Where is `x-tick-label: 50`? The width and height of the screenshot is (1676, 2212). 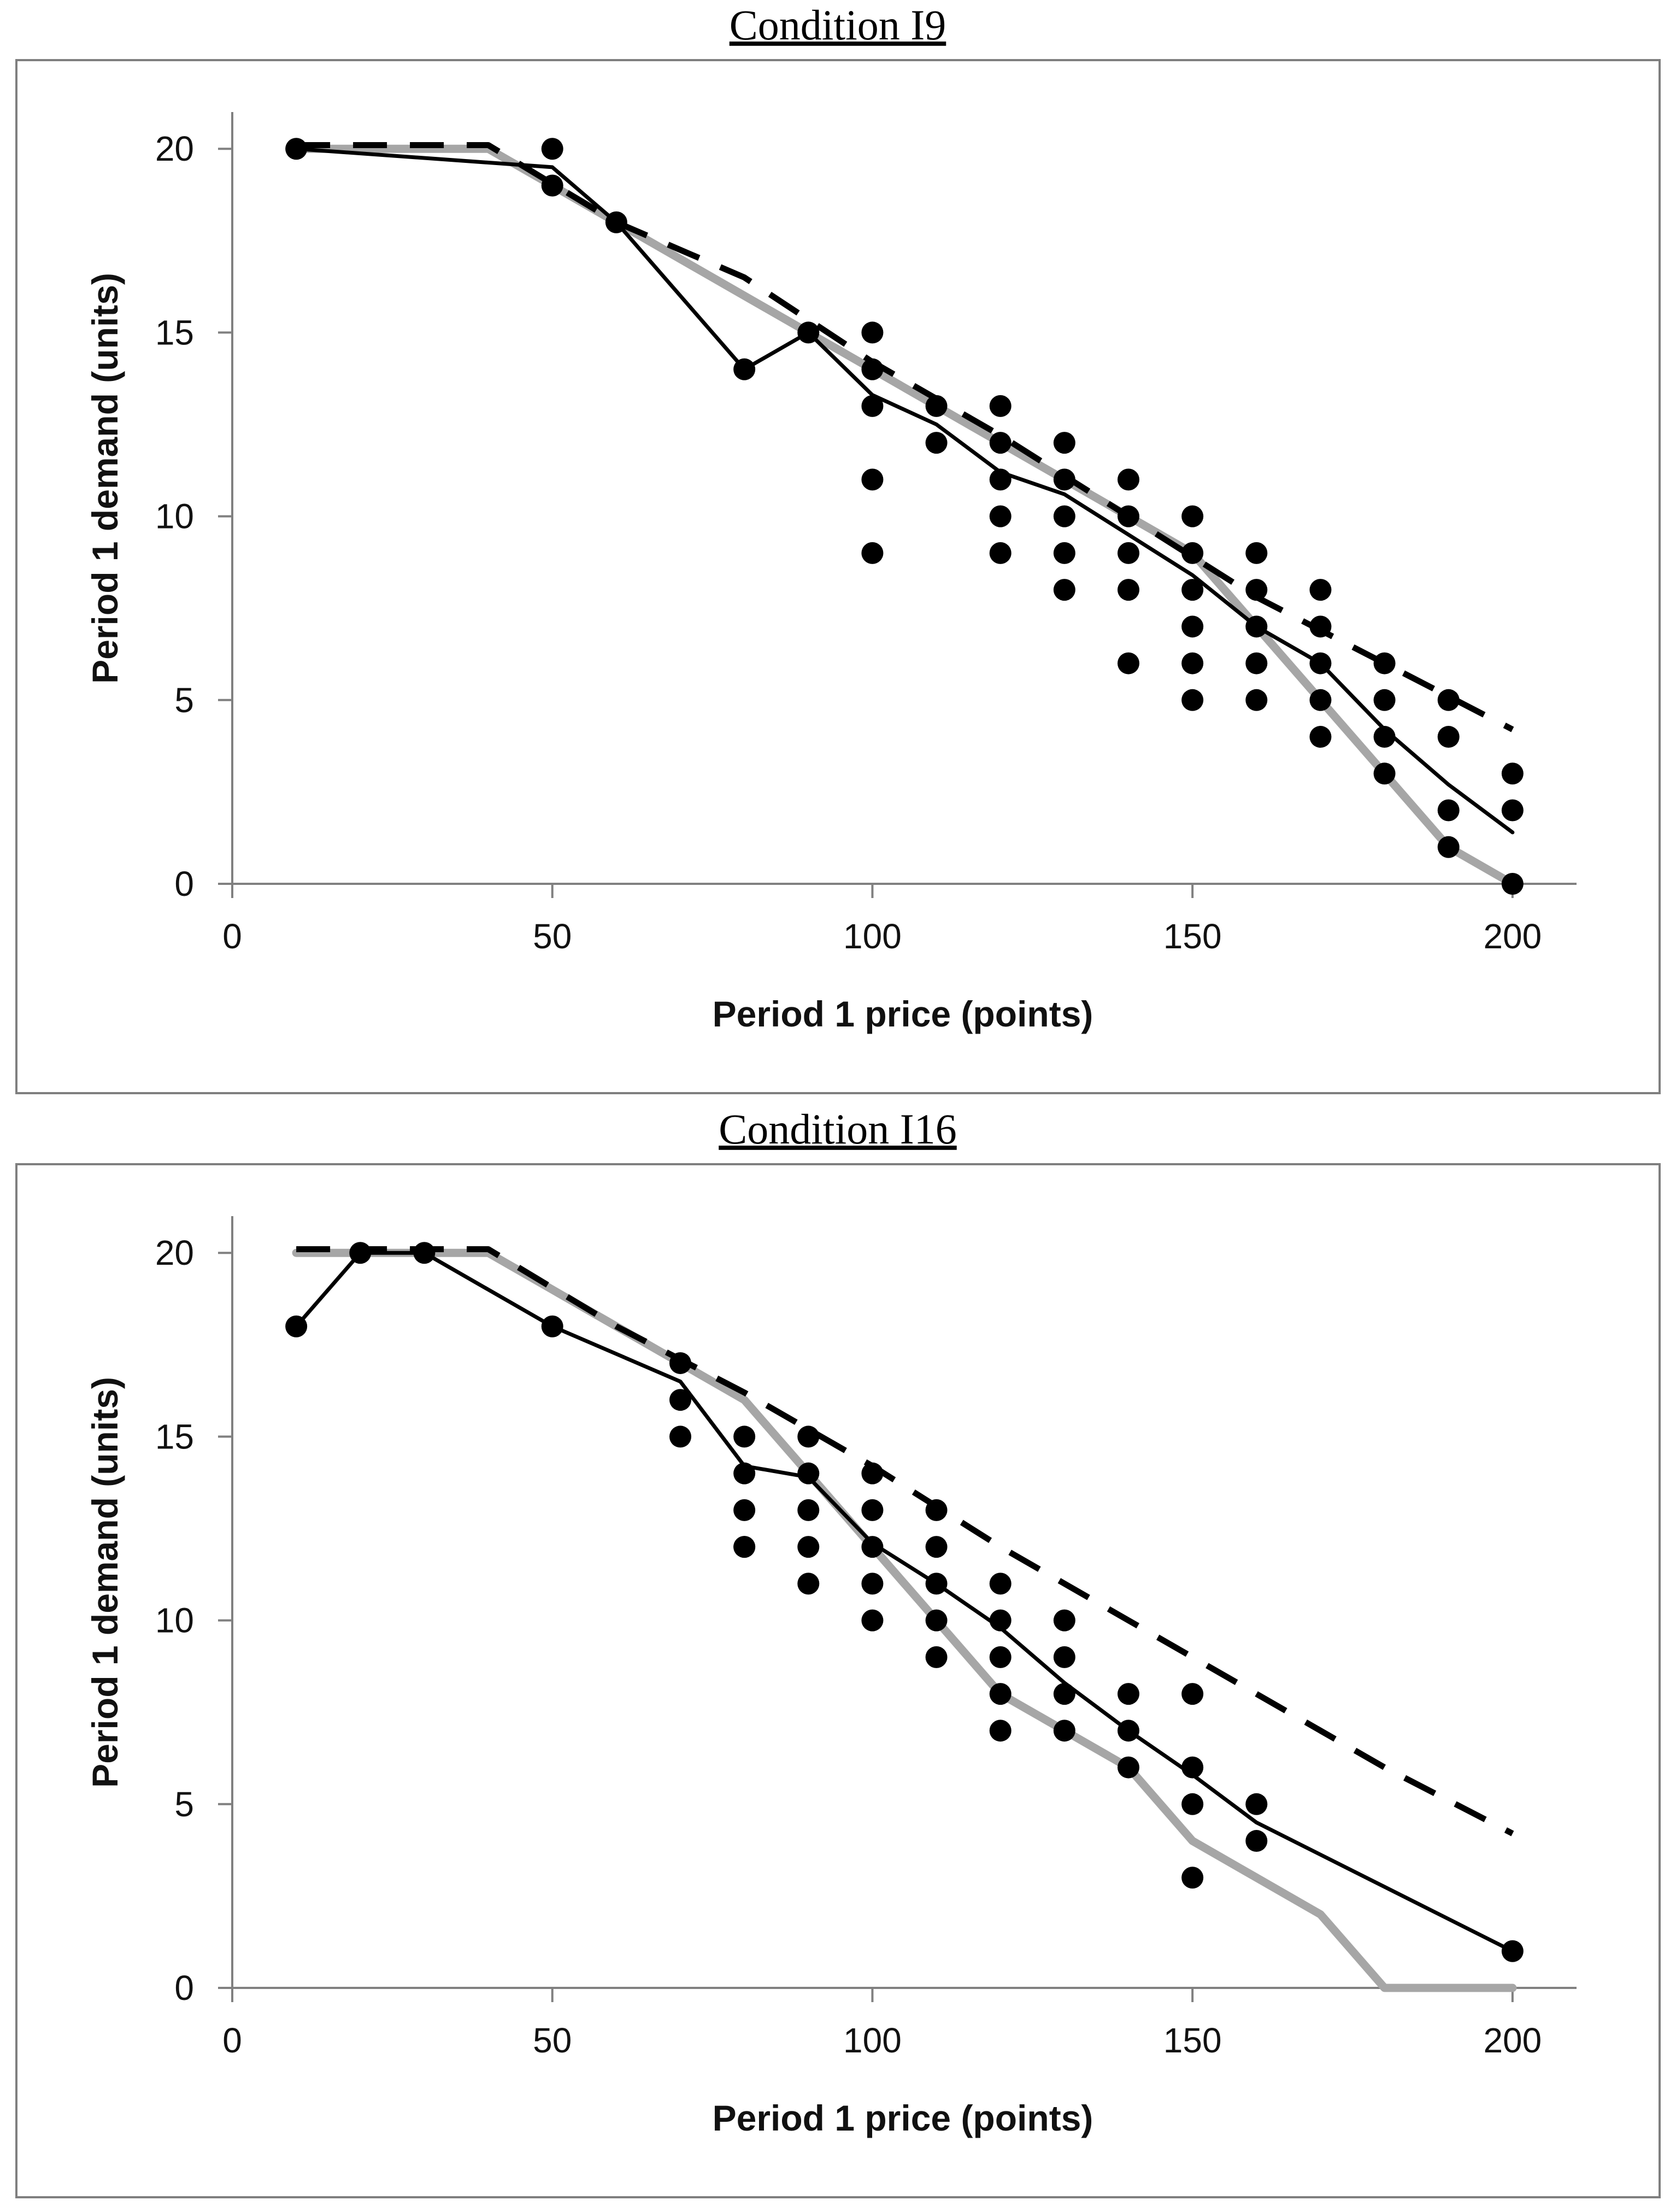
x-tick-label: 50 is located at coordinates (552, 936).